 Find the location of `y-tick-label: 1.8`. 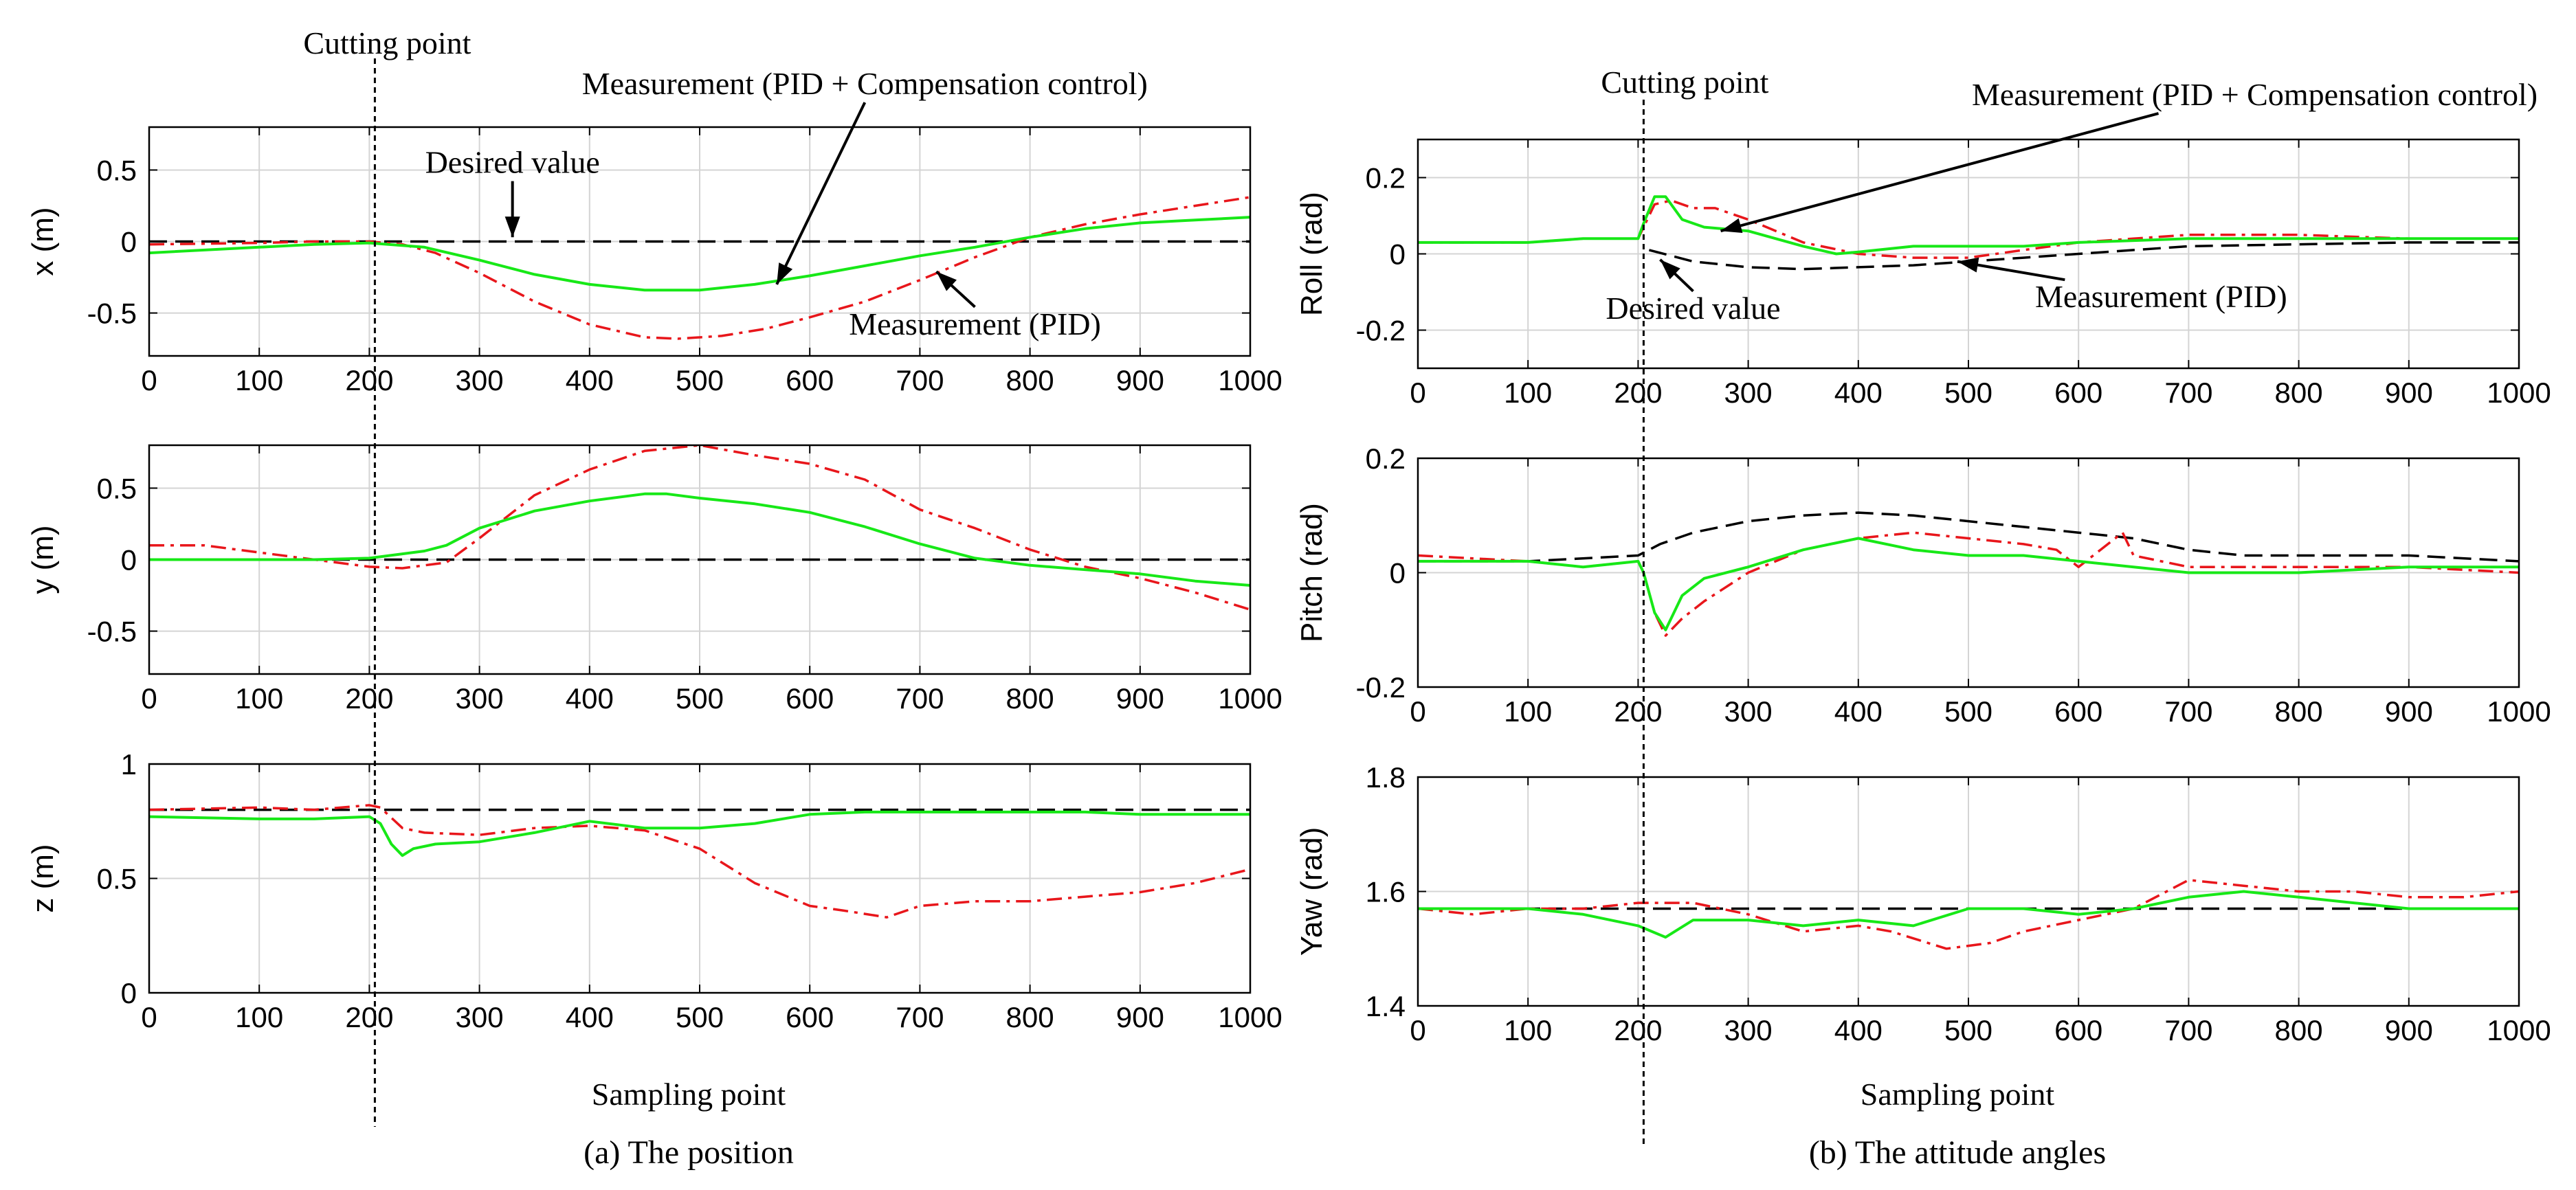

y-tick-label: 1.8 is located at coordinates (1386, 777).